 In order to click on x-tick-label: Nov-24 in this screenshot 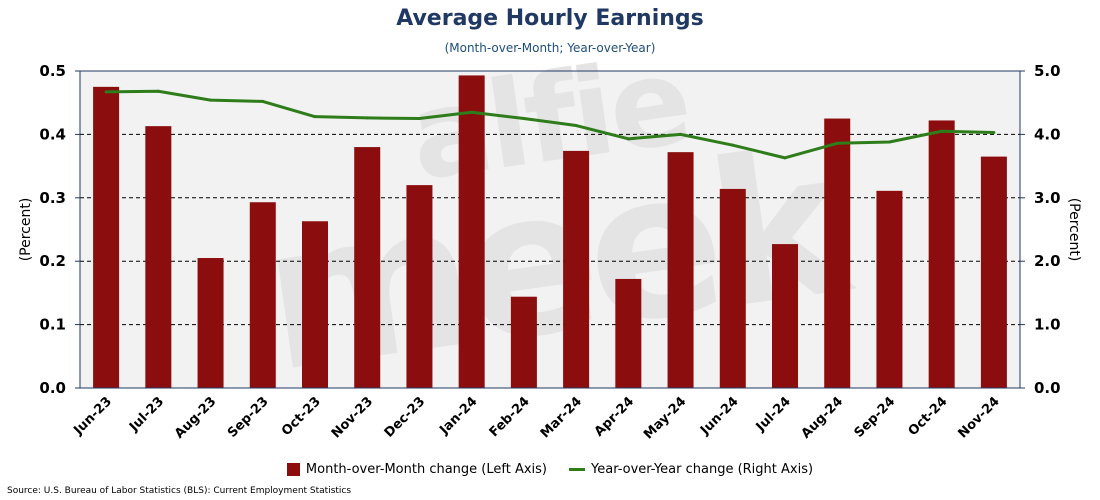, I will do `click(978, 417)`.